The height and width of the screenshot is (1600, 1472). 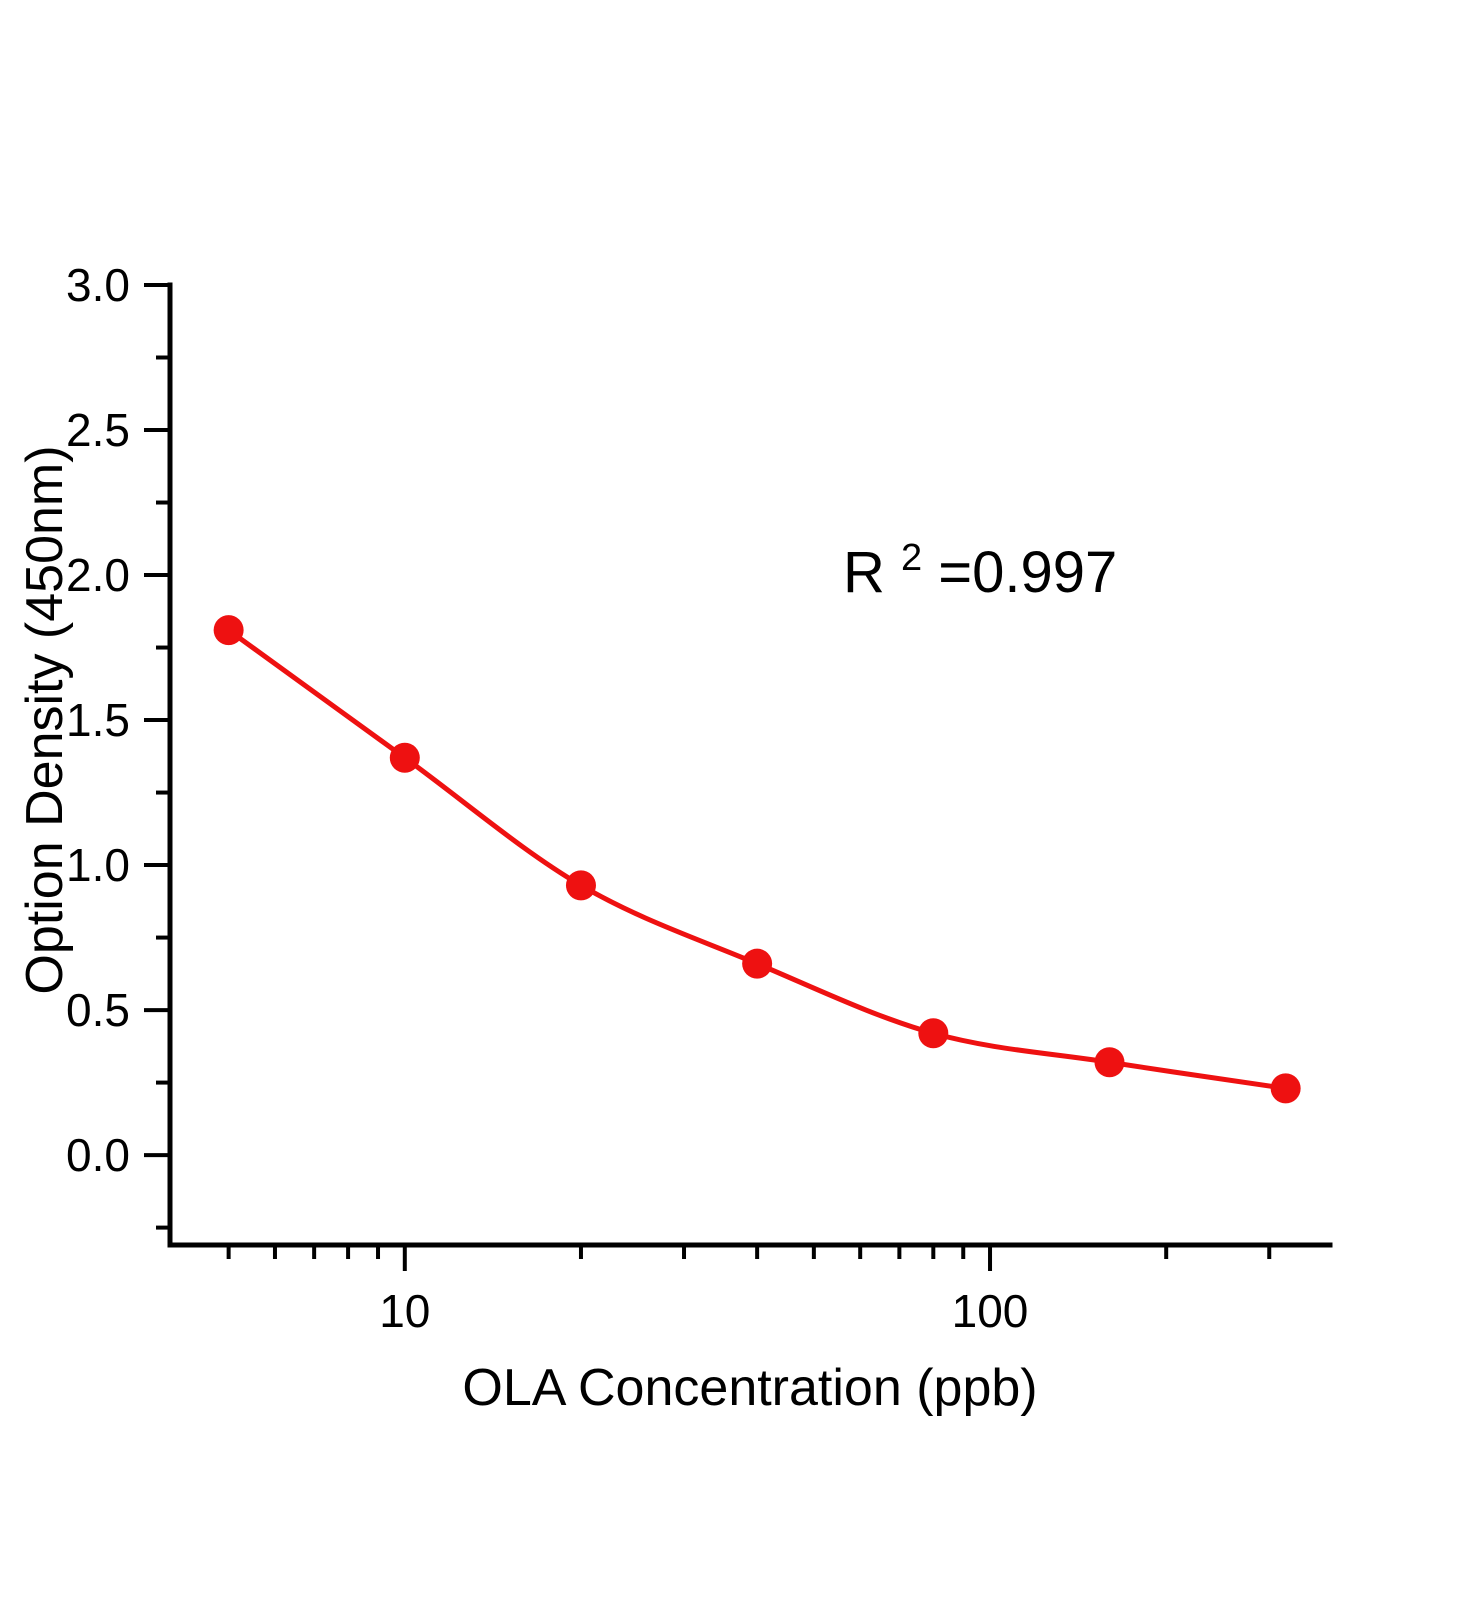 I want to click on y-tick-label: 3.0, so click(x=98, y=285).